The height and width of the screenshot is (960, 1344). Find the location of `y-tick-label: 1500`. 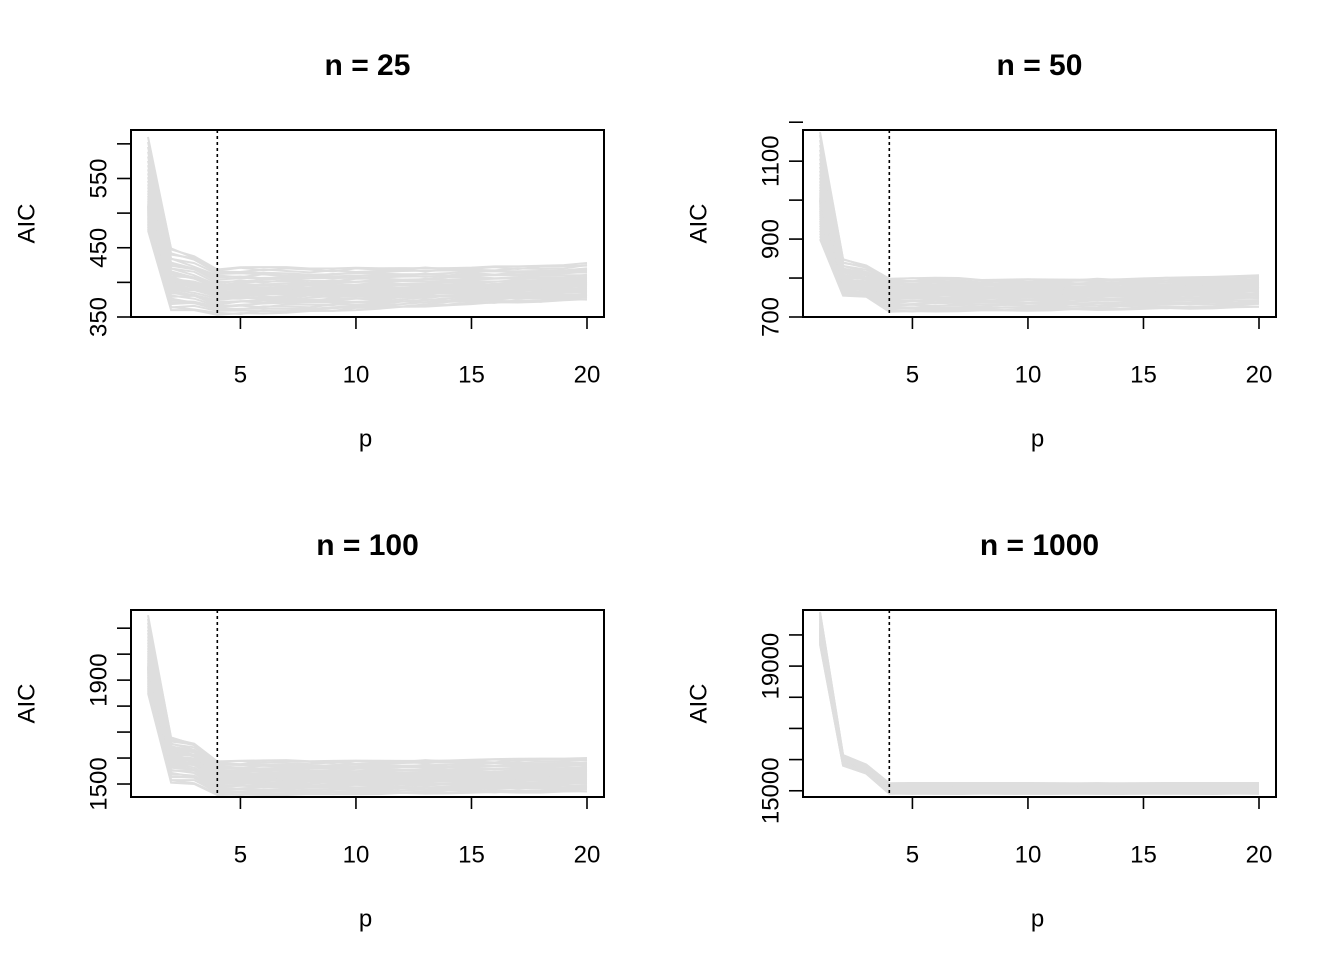

y-tick-label: 1500 is located at coordinates (98, 783).